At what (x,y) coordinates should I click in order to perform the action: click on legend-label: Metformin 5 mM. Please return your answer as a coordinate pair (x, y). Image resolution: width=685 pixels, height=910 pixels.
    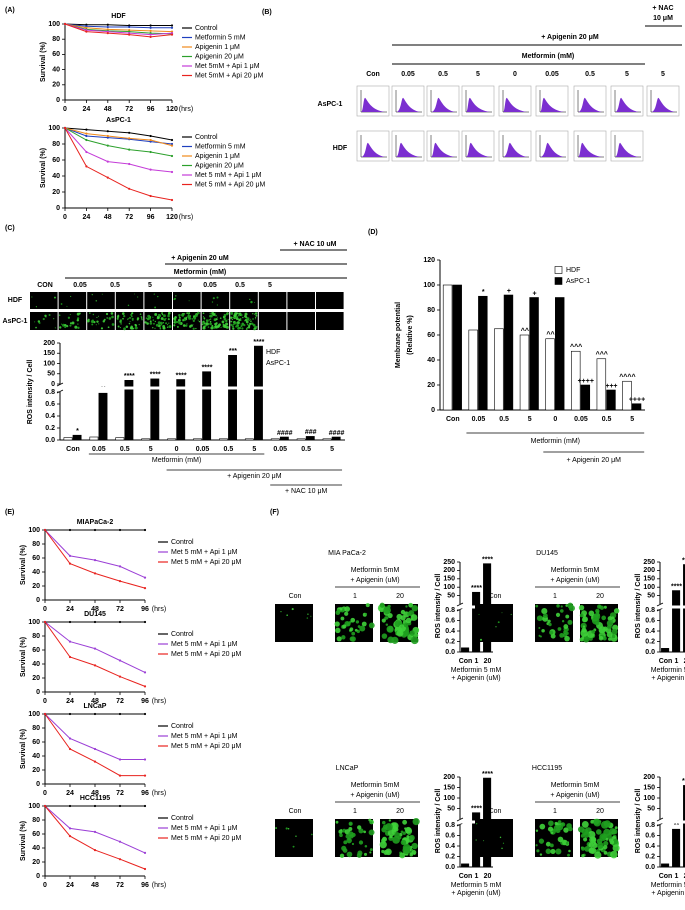
    Looking at the image, I should click on (220, 37).